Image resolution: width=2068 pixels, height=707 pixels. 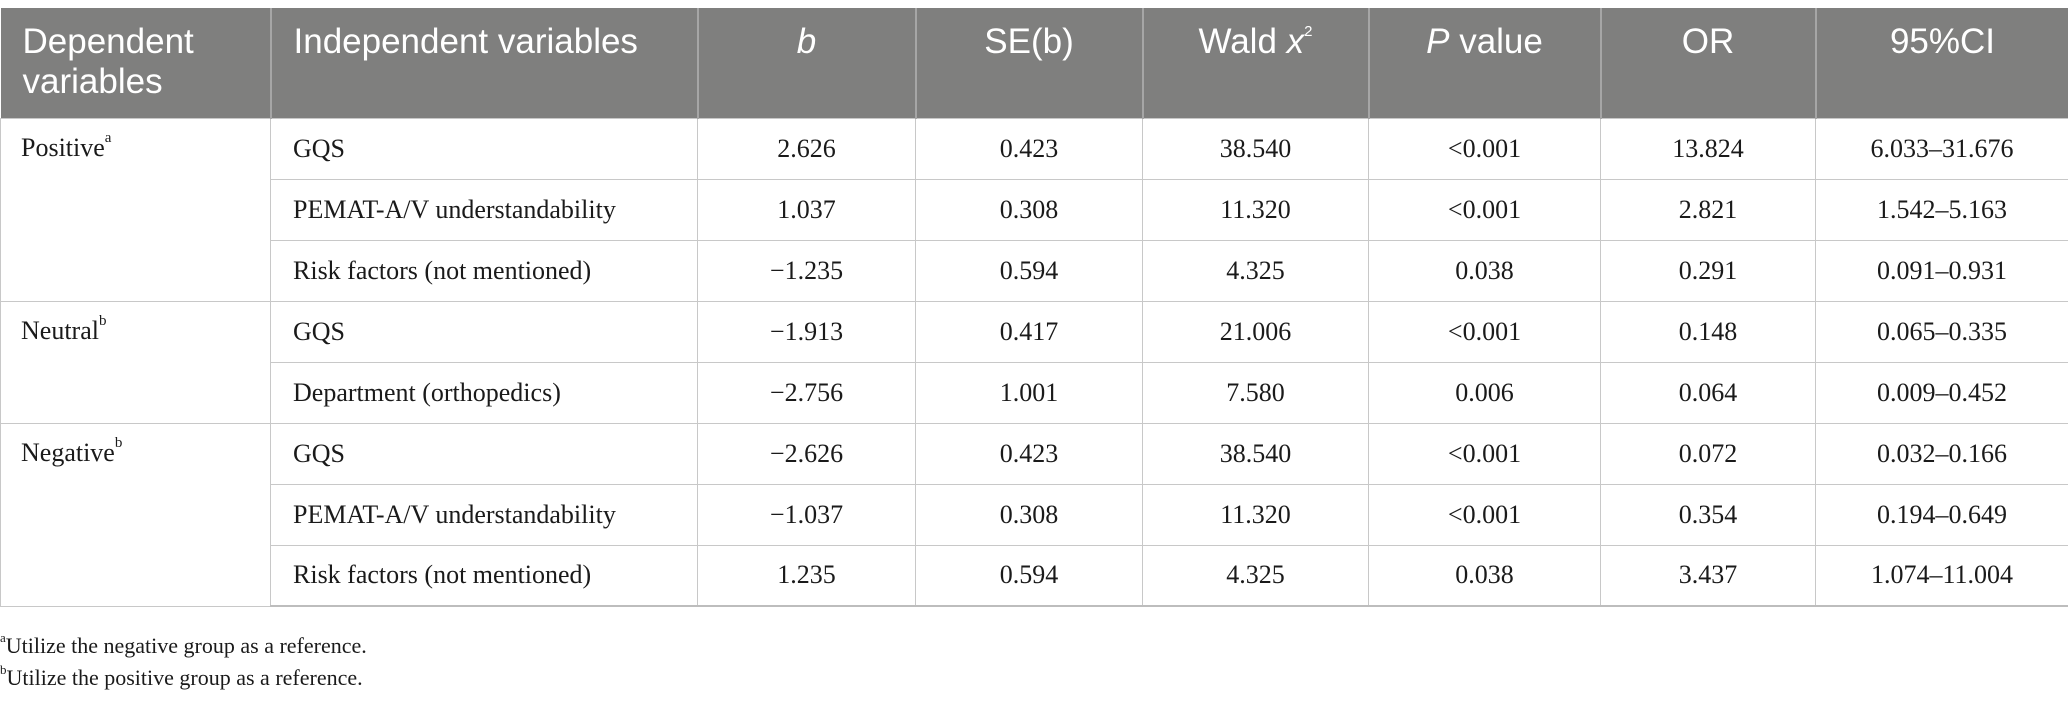 I want to click on or-cell: 13.824, so click(x=1708, y=148).